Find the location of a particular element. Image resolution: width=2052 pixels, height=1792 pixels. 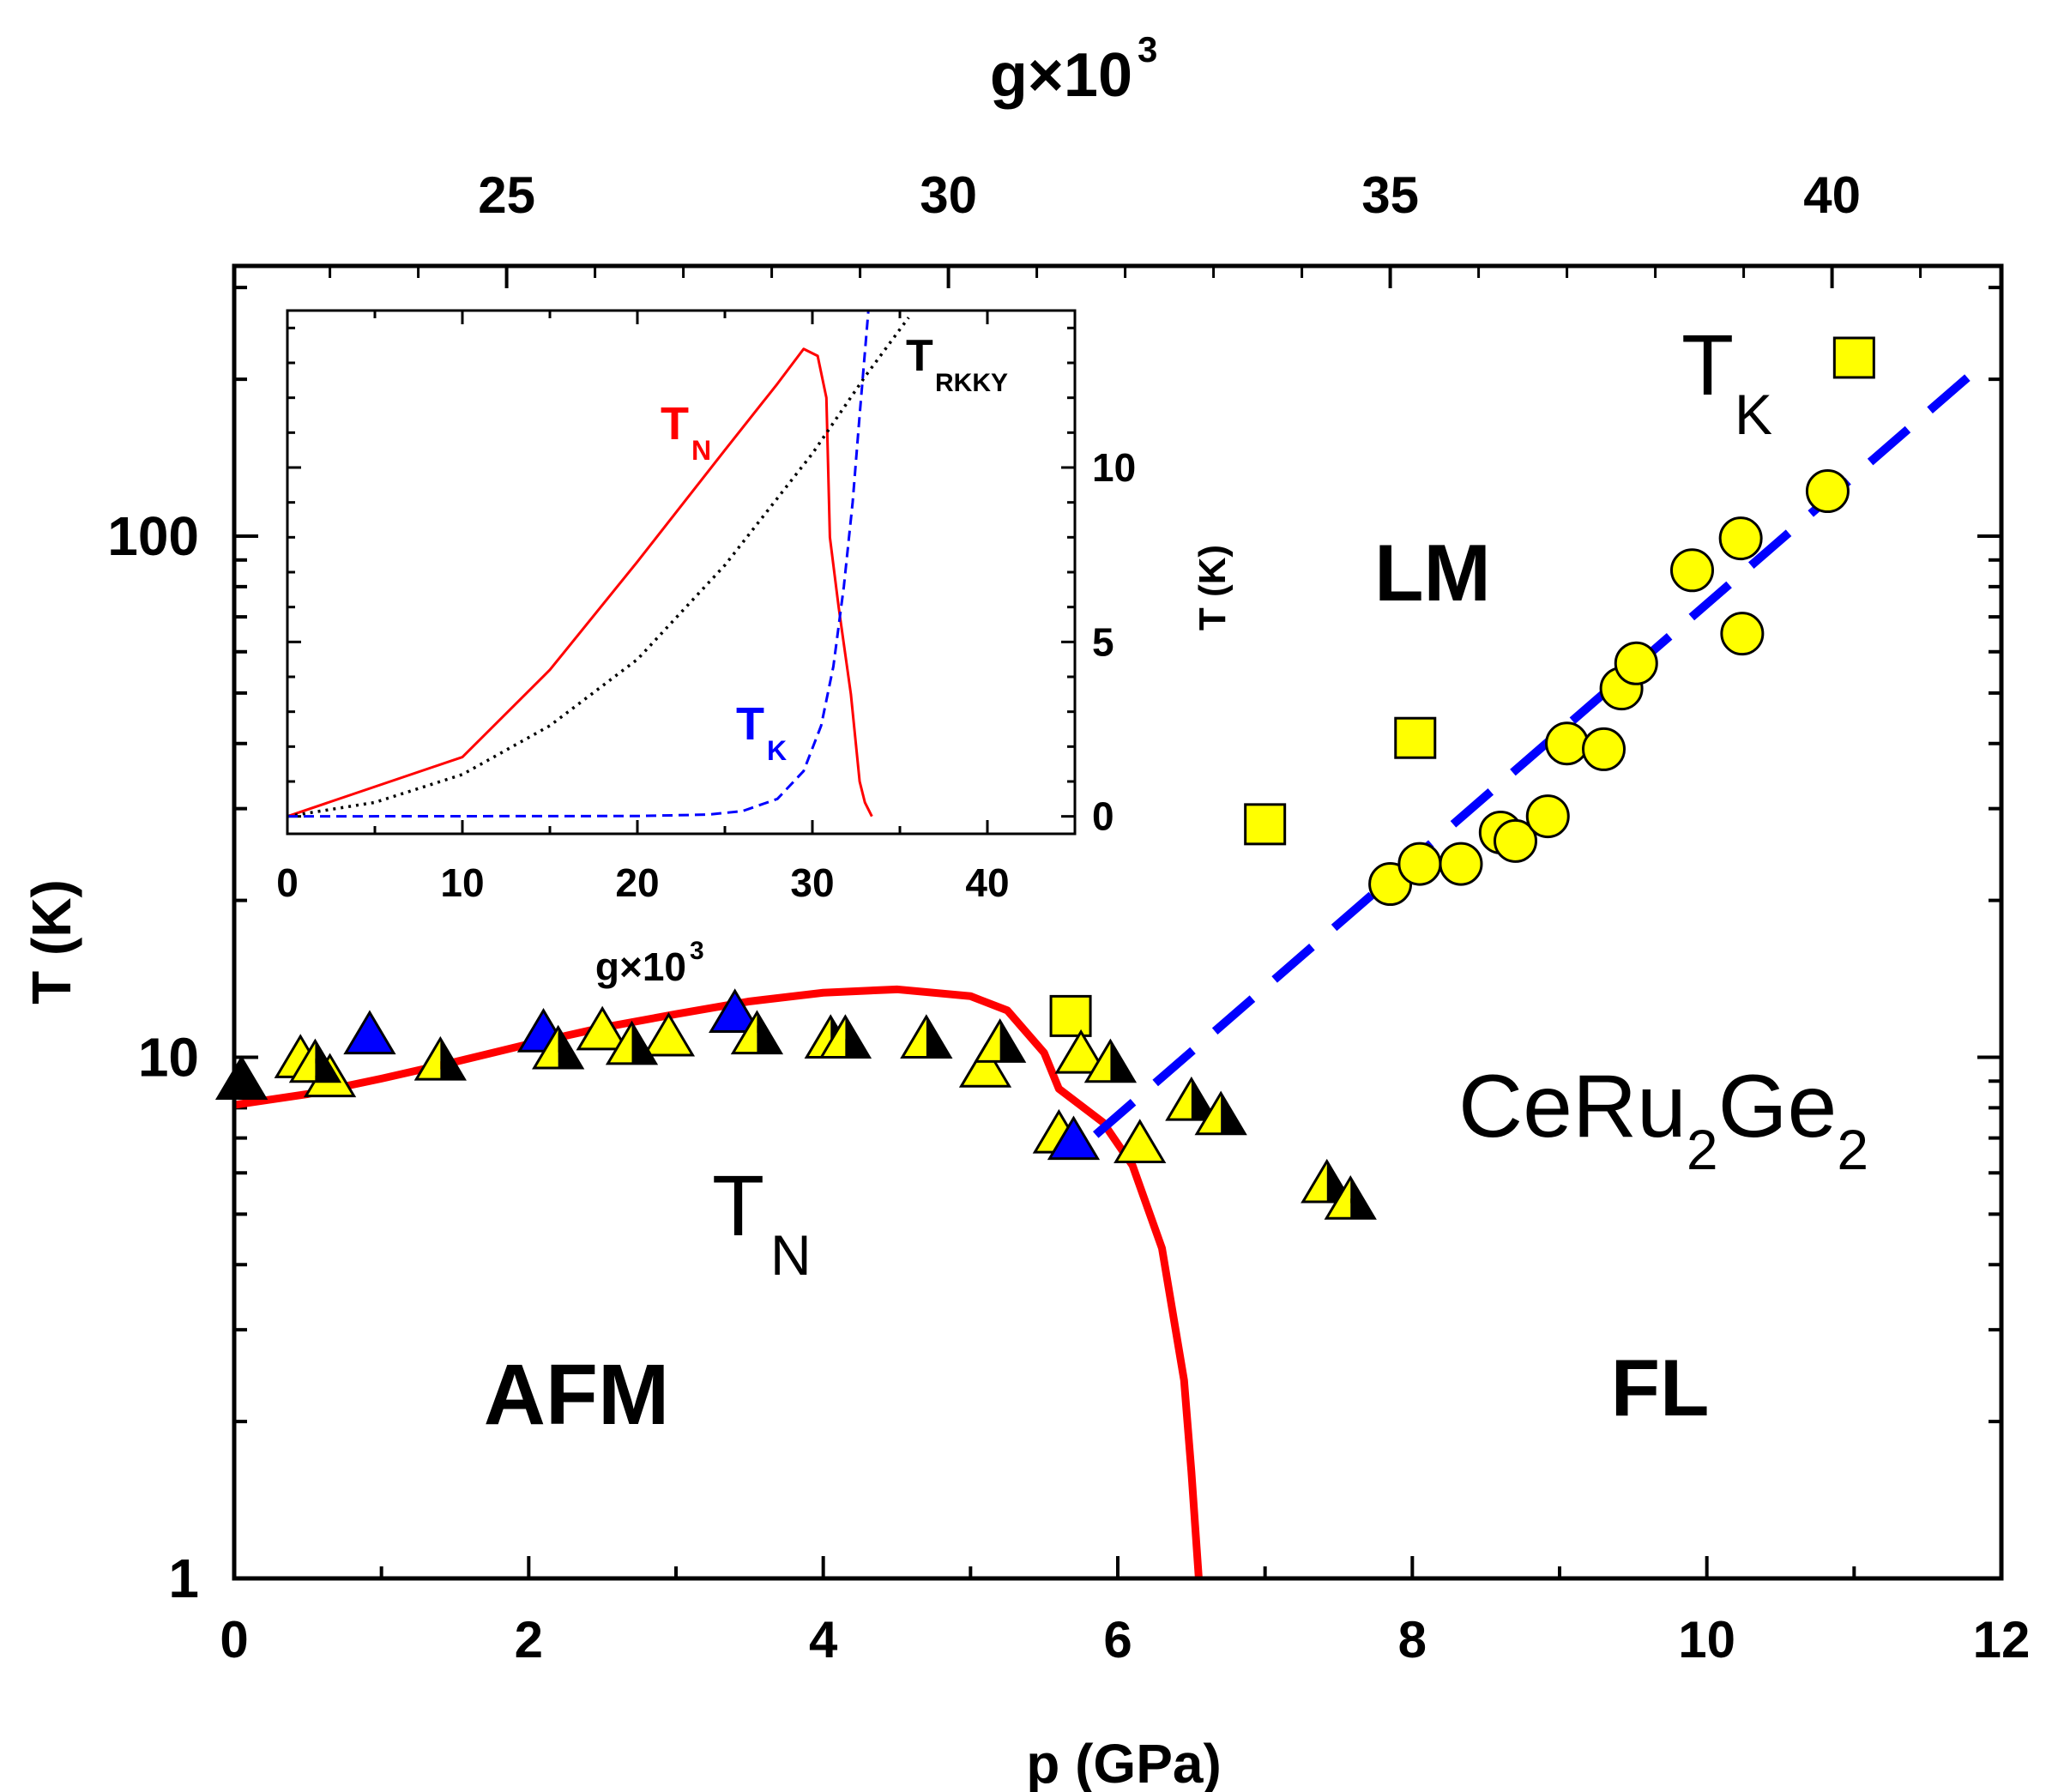

x-tick-label: 4 is located at coordinates (823, 1640).